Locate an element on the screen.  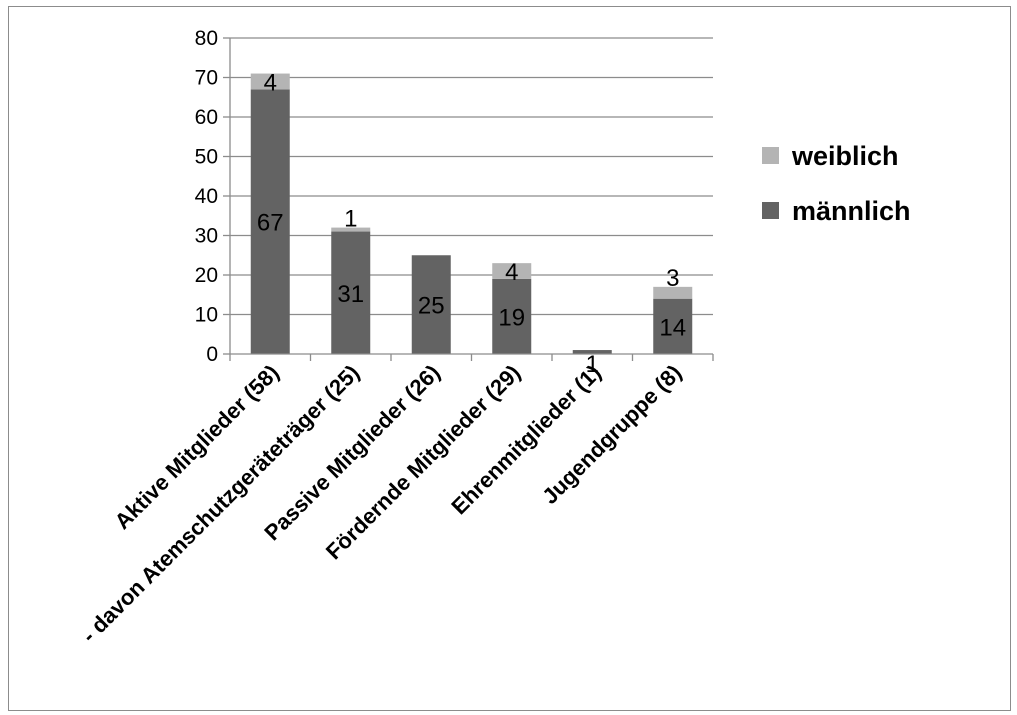
data-label: 19 is located at coordinates (511, 317).